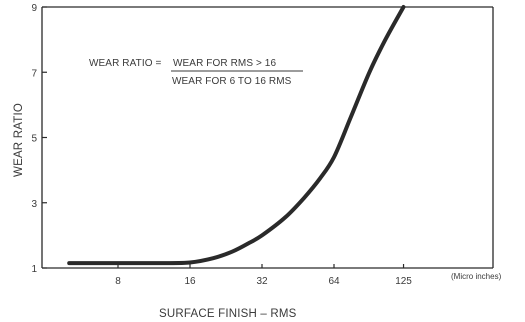 The height and width of the screenshot is (322, 525). I want to click on y-tick-label: 9, so click(34, 8).